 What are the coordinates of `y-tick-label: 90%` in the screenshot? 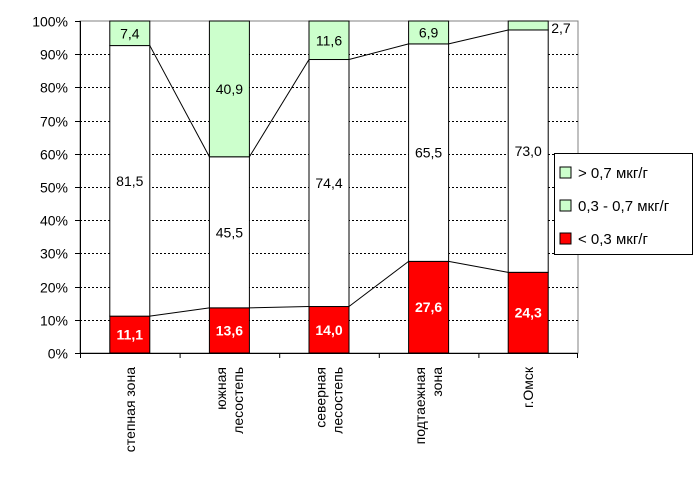 It's located at (54, 55).